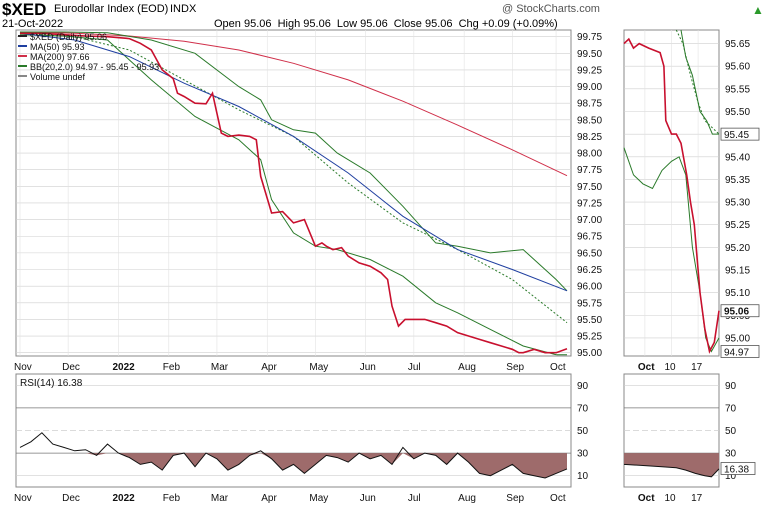  I want to click on rsi-x-tick: Oct, so click(558, 498).